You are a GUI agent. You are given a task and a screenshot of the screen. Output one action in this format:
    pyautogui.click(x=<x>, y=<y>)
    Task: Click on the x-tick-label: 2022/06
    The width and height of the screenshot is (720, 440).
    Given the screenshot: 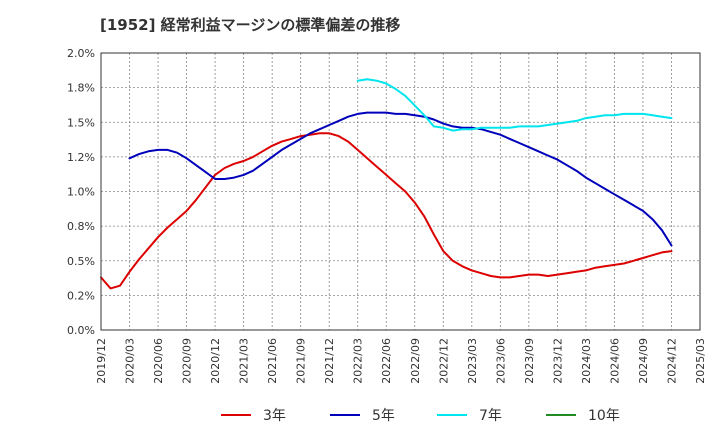 What is the action you would take?
    pyautogui.click(x=386, y=361)
    